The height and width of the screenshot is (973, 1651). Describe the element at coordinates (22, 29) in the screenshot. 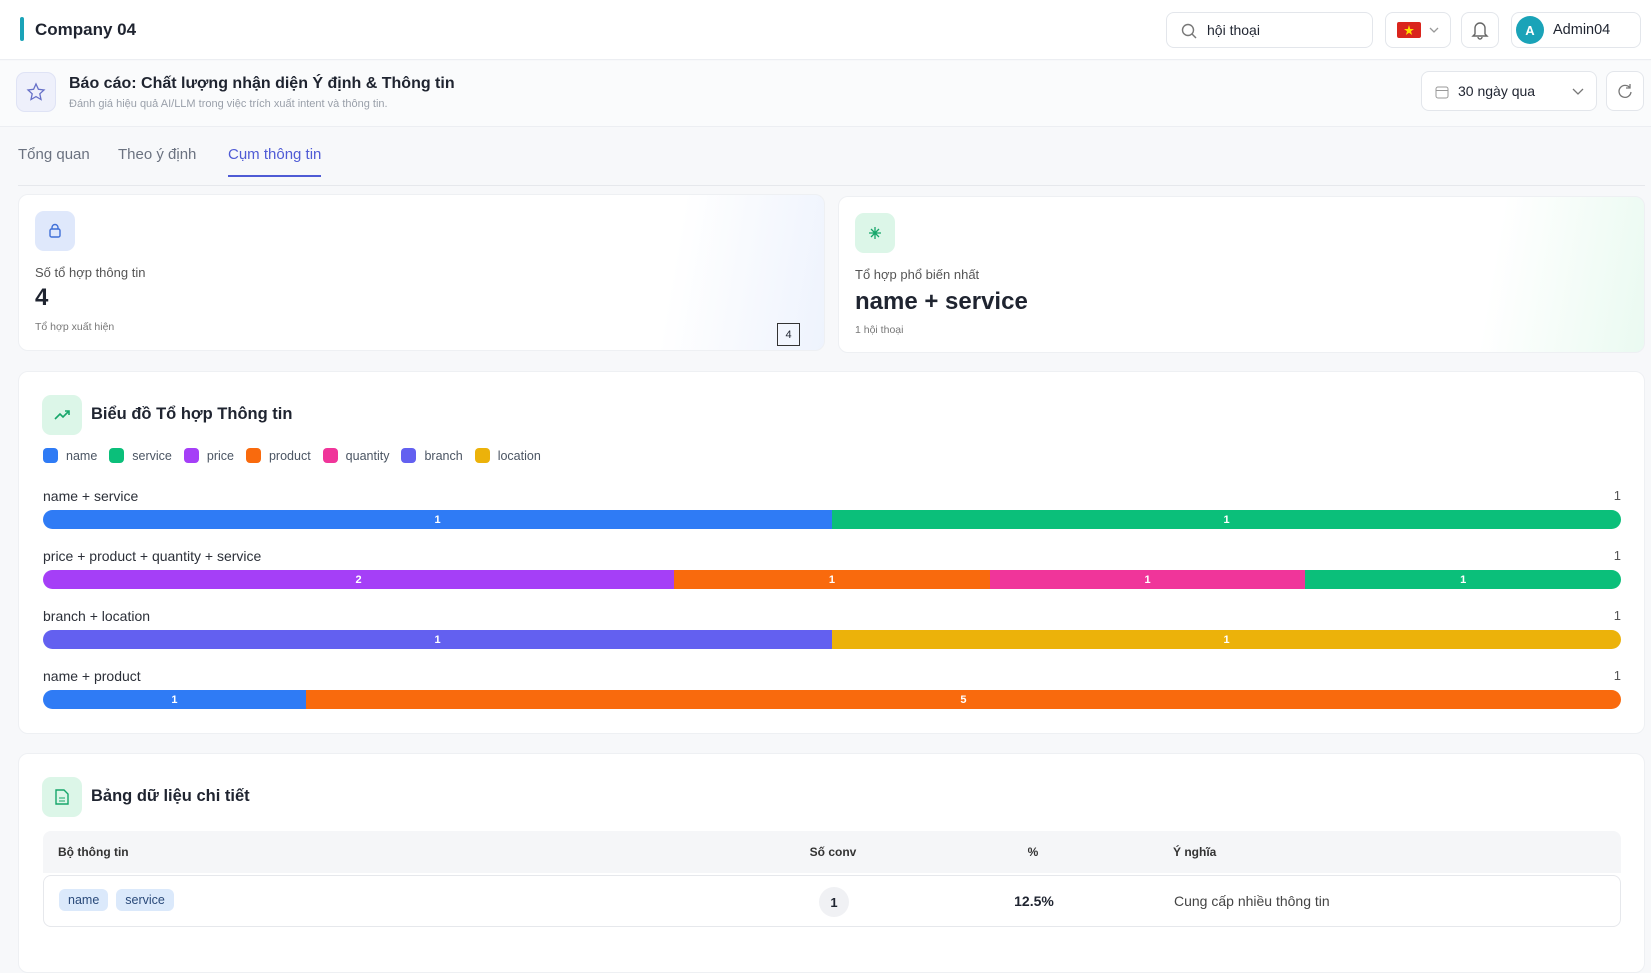

I see `accent` at that location.